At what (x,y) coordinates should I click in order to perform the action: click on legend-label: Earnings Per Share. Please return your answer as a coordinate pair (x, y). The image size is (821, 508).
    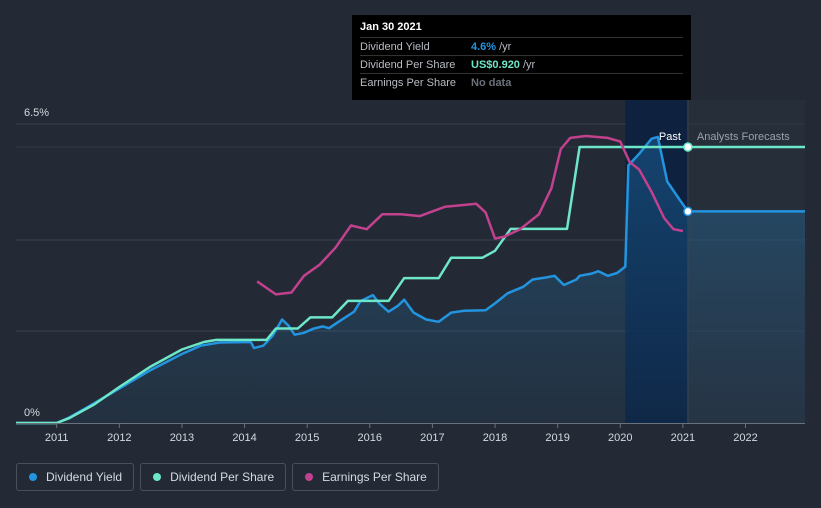
    Looking at the image, I should click on (374, 477).